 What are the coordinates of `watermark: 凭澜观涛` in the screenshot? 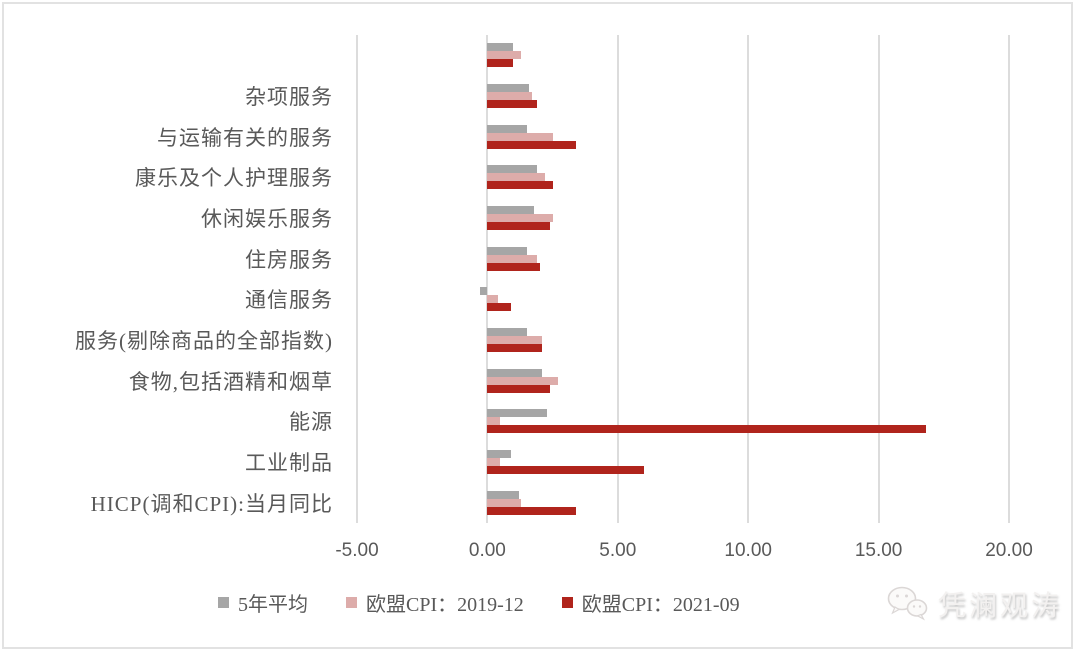 It's located at (974, 604).